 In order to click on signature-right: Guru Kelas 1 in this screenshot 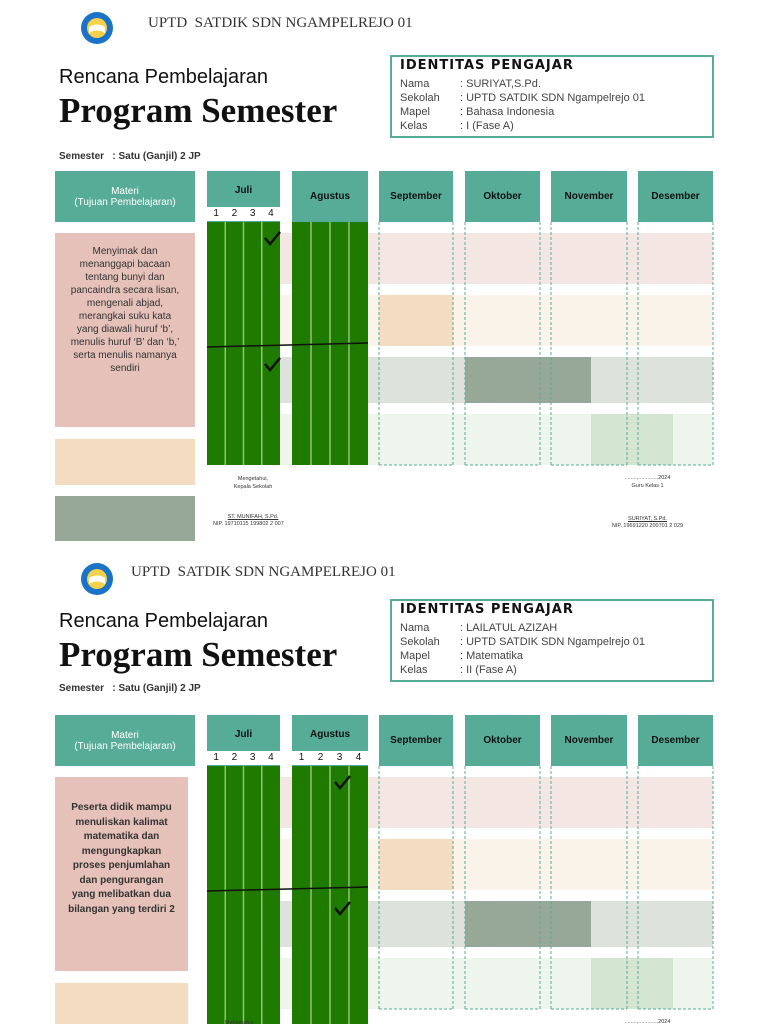, I will do `click(647, 486)`.